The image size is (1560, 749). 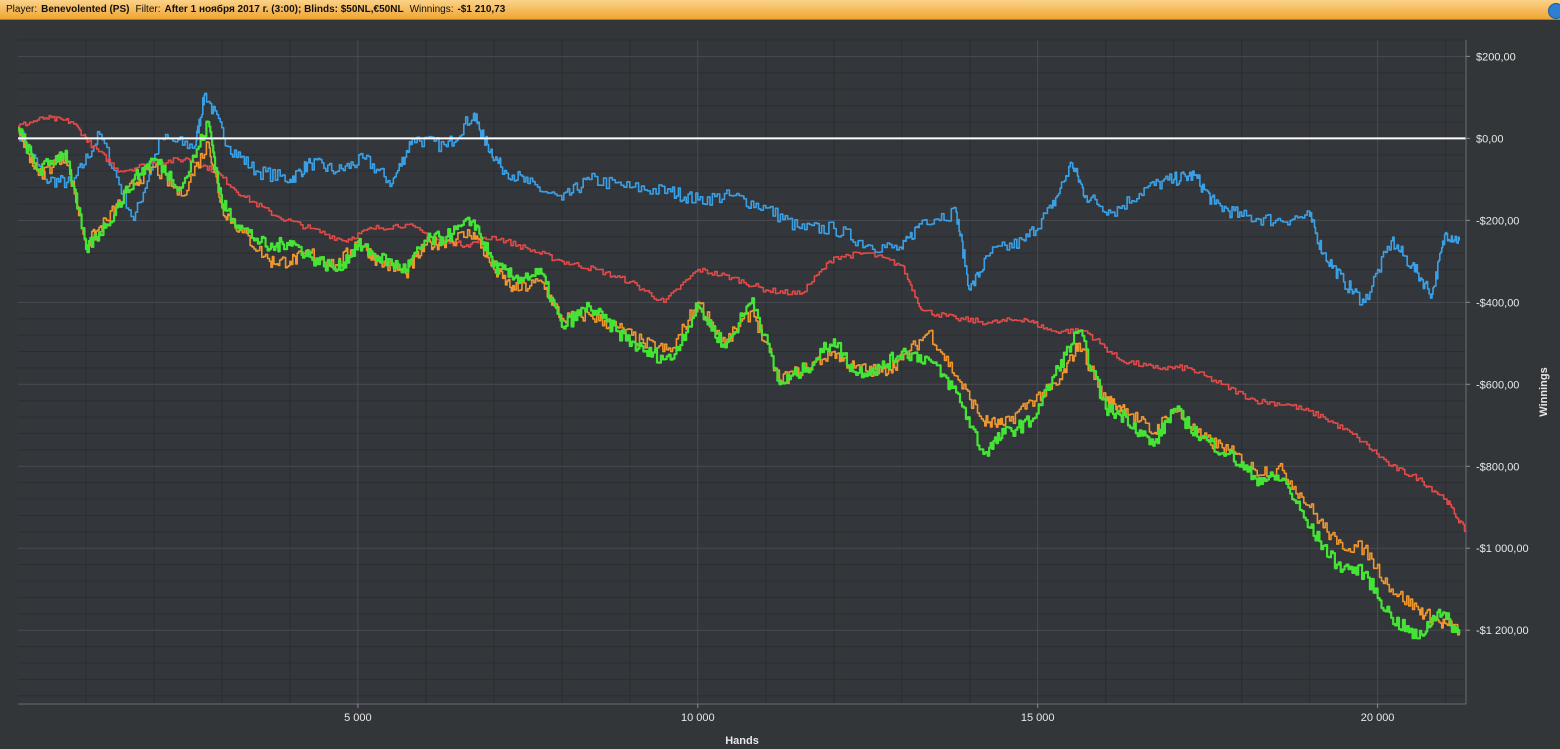 I want to click on info-icon, so click(x=1554, y=11).